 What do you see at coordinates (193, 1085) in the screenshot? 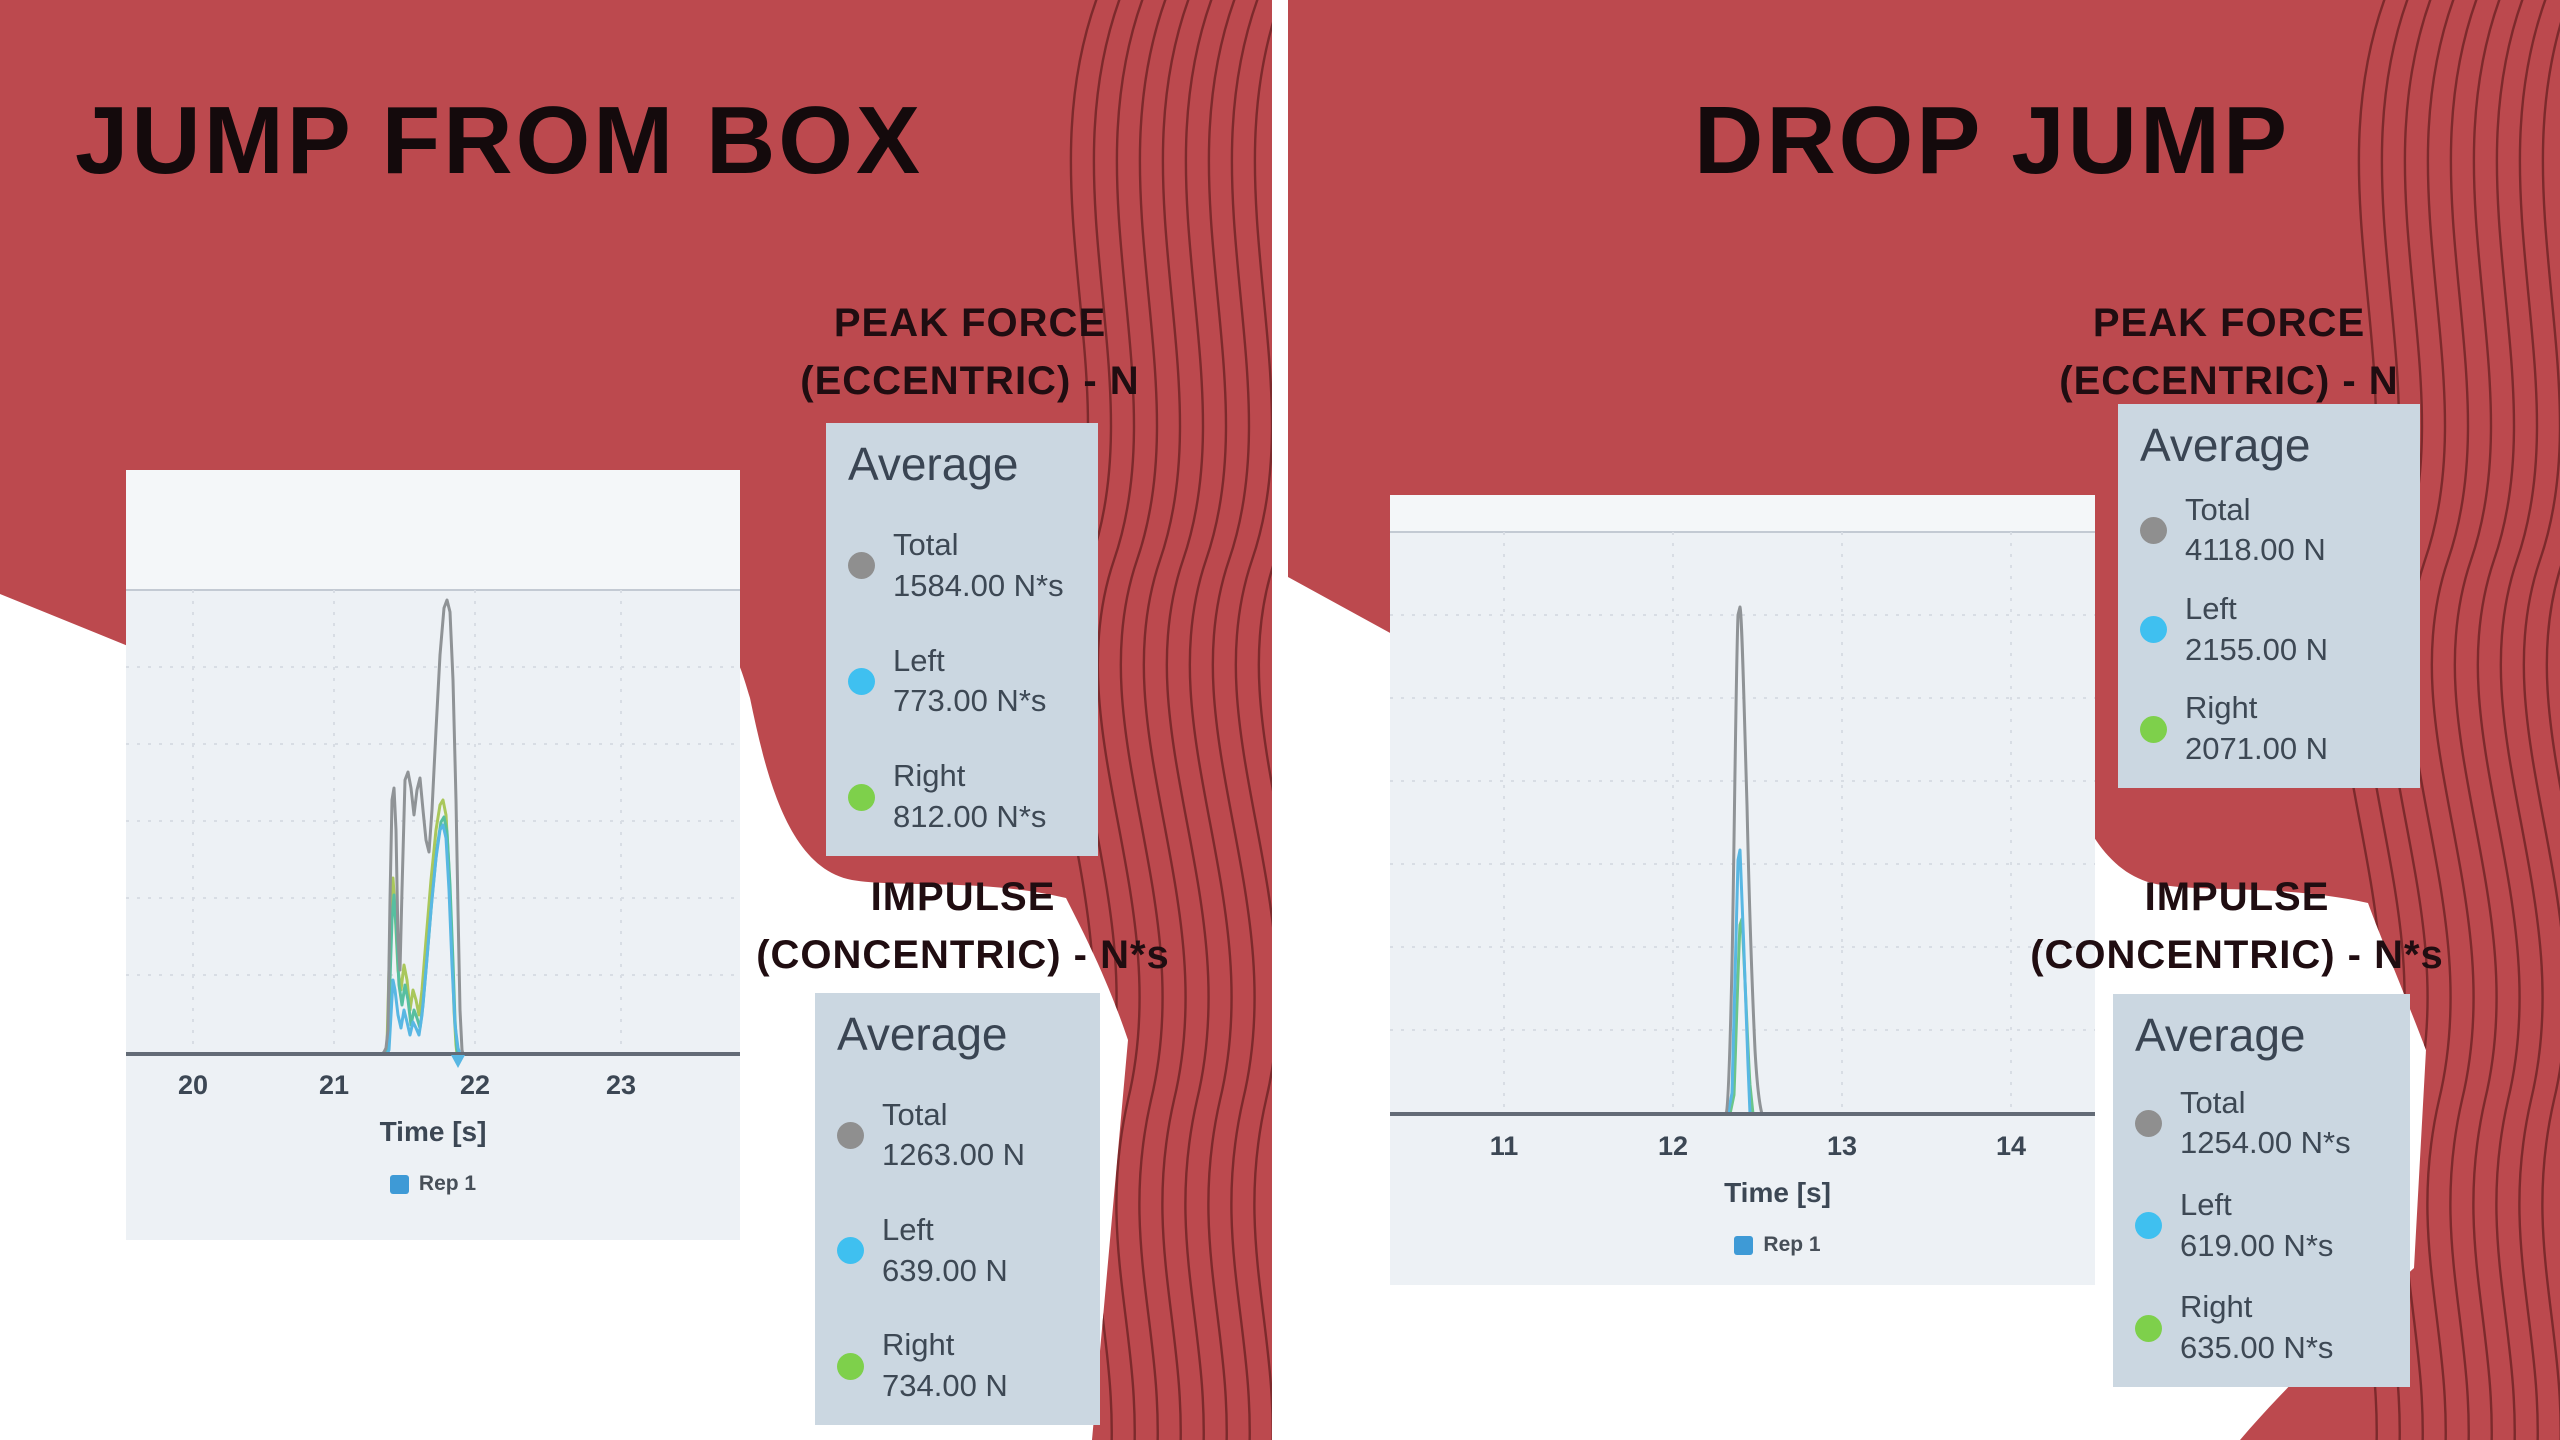
I see `x-tick-label: 20` at bounding box center [193, 1085].